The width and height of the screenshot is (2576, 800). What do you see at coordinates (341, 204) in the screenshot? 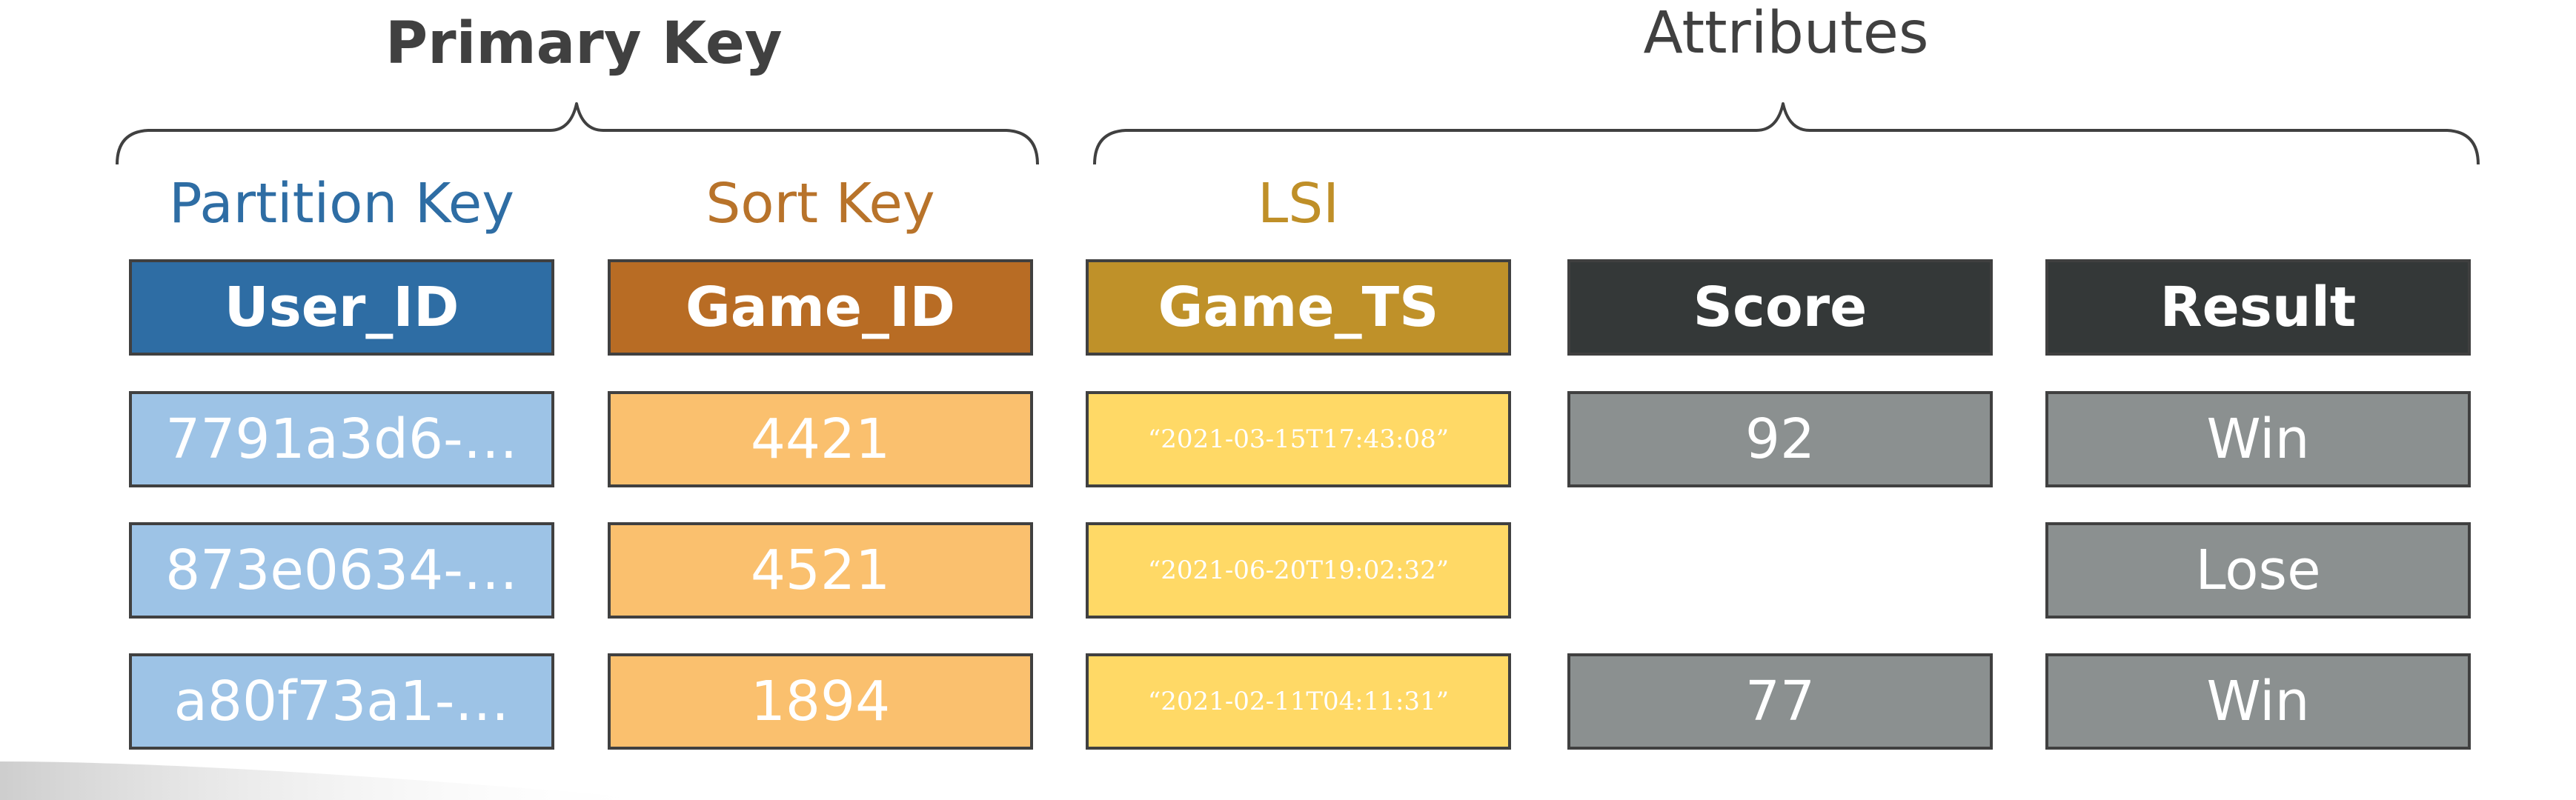
I see `partition-key-label: Partition Key` at bounding box center [341, 204].